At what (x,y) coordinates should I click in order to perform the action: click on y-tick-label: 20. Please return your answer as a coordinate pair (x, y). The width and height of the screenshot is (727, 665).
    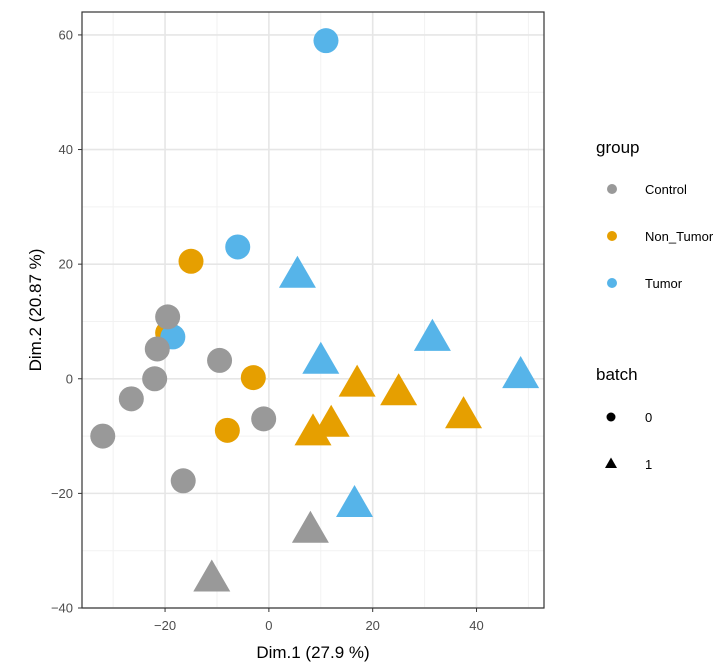
    Looking at the image, I should click on (66, 264).